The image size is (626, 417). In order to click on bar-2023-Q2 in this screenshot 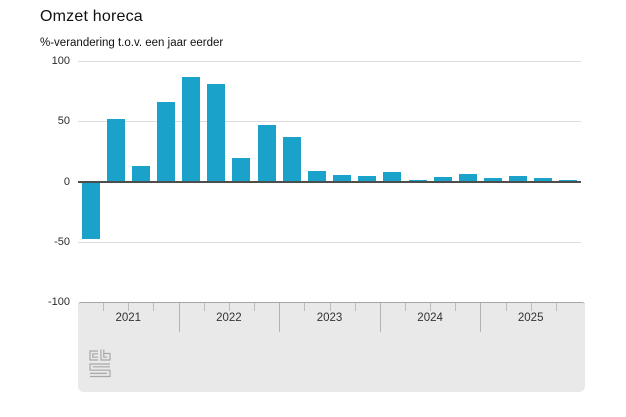, I will do `click(316, 176)`.